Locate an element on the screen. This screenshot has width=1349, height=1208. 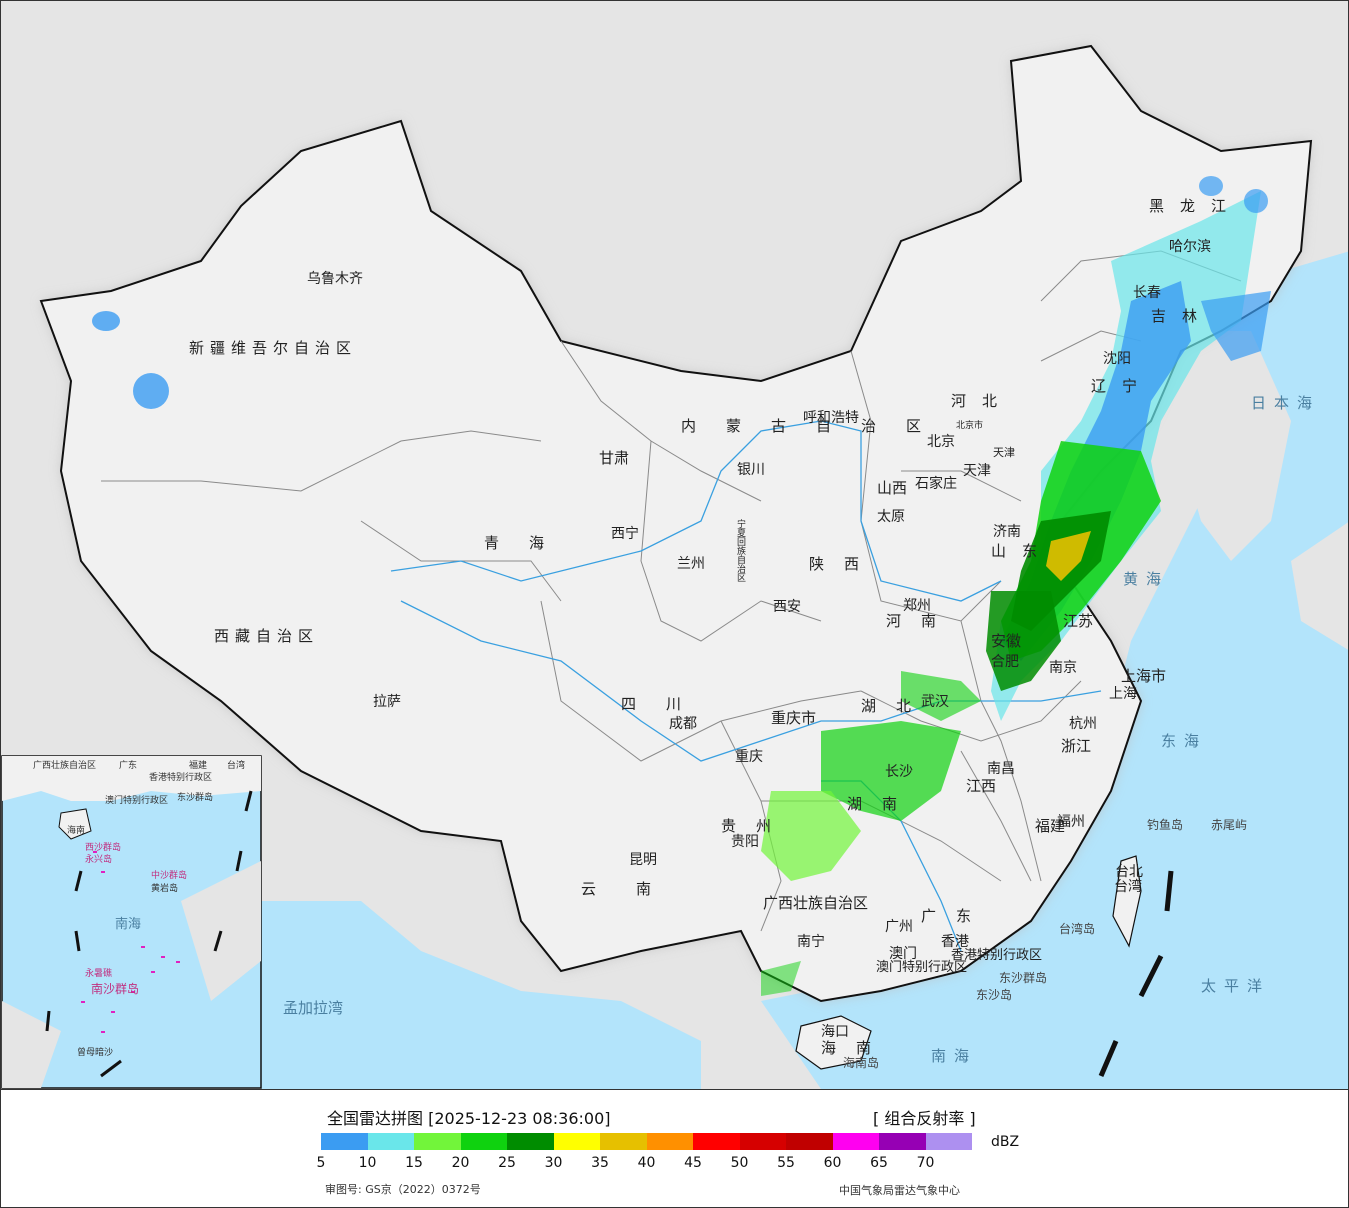
inset-label: 海南 is located at coordinates (76, 829).